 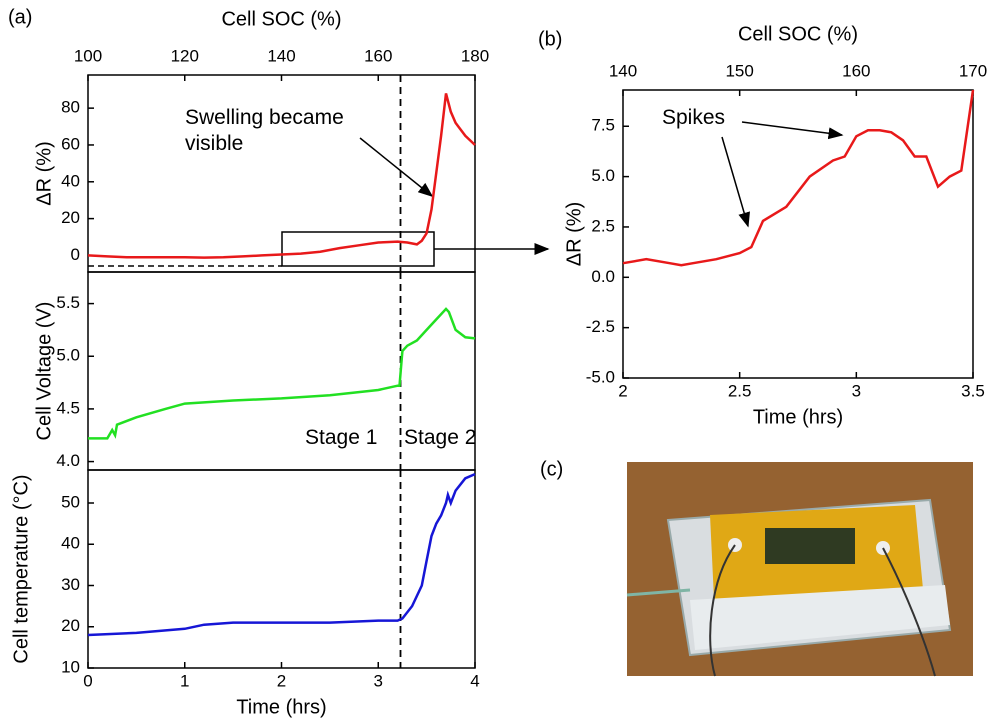 I want to click on y-axis-label: Cell temperature (°C), so click(x=21, y=568).